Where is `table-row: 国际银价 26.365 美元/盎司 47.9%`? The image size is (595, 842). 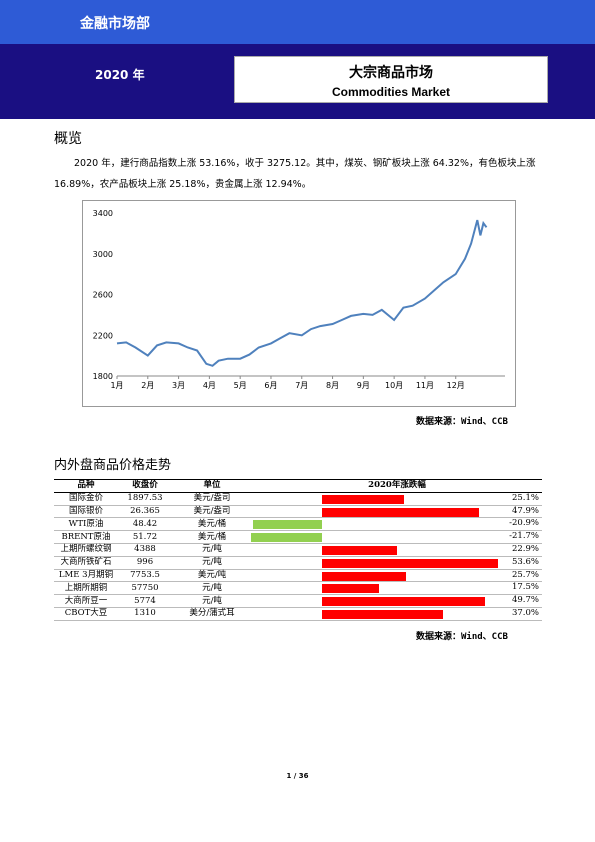
table-row: 国际银价 26.365 美元/盎司 47.9% is located at coordinates (298, 512).